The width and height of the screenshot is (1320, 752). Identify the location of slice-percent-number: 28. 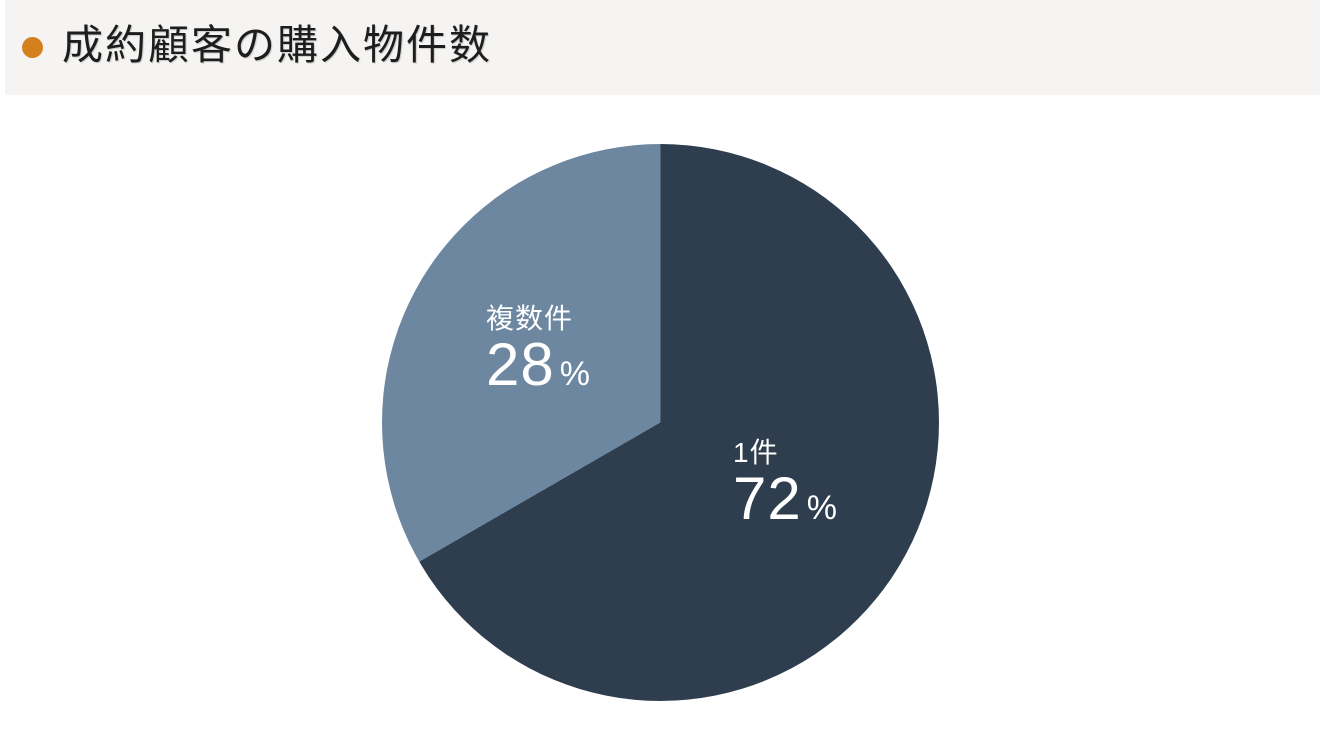
(520, 365).